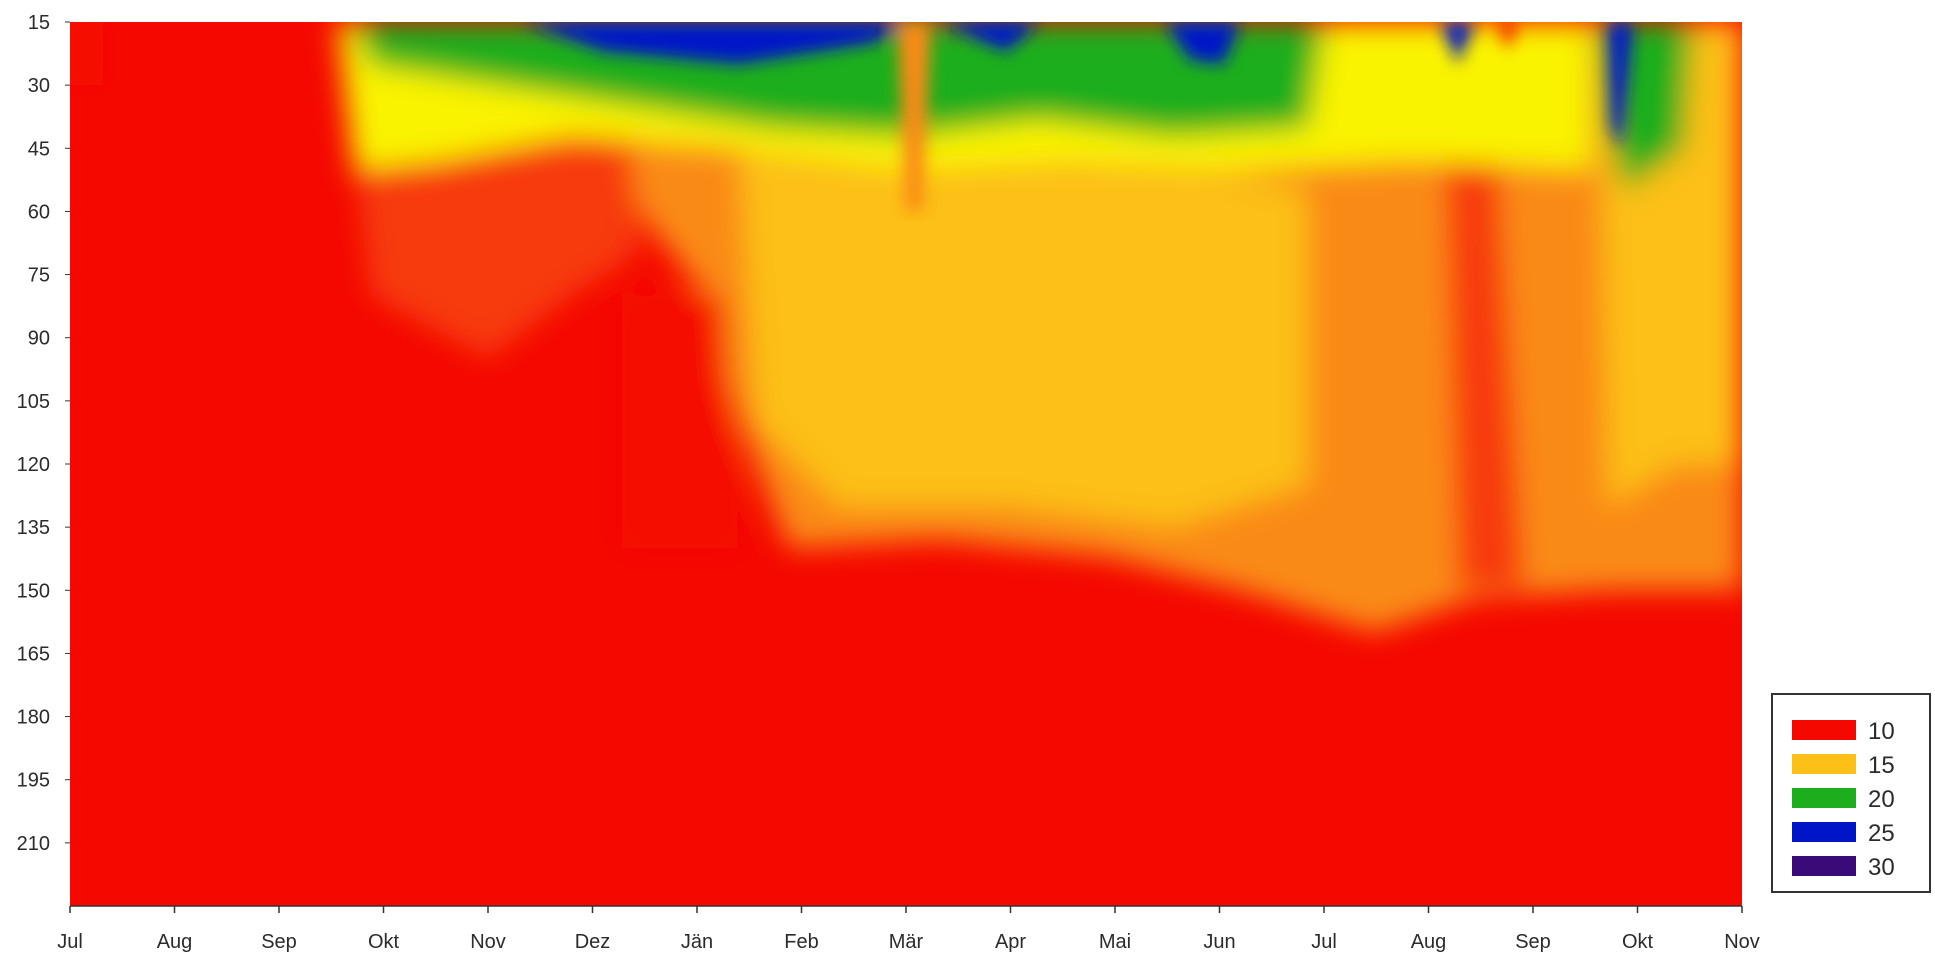 The image size is (1935, 966). What do you see at coordinates (39, 149) in the screenshot?
I see `y-tick-label: 45` at bounding box center [39, 149].